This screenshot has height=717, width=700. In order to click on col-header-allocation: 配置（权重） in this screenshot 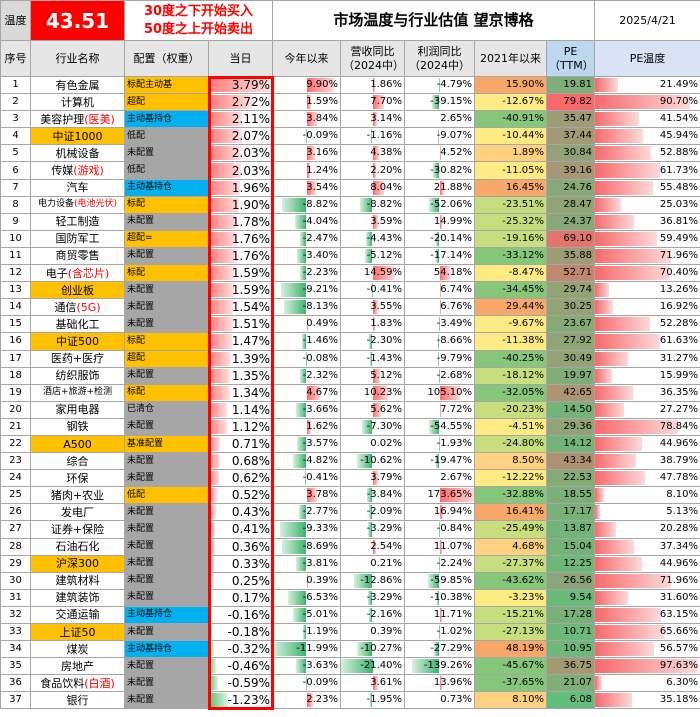, I will do `click(166, 58)`.